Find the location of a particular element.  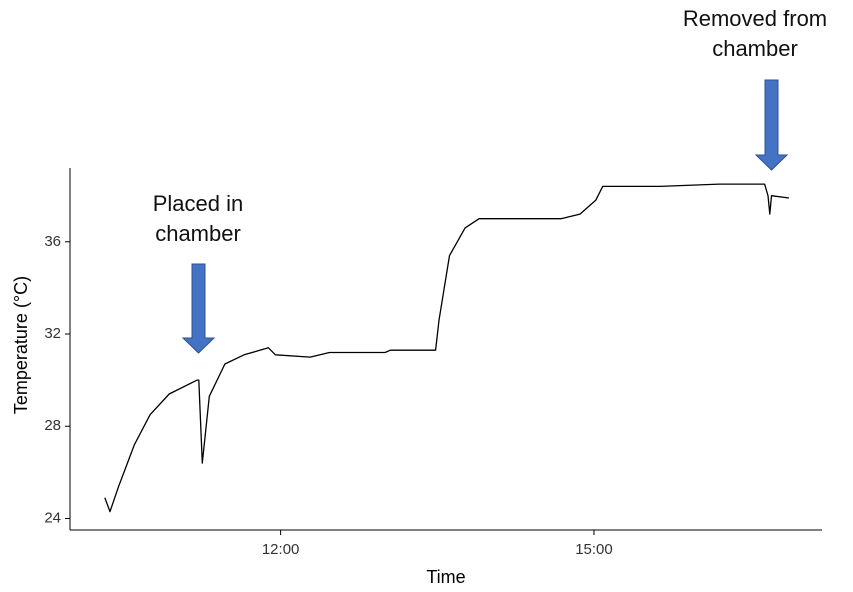

y-axis-title: Temperature (°C) is located at coordinates (21, 345).